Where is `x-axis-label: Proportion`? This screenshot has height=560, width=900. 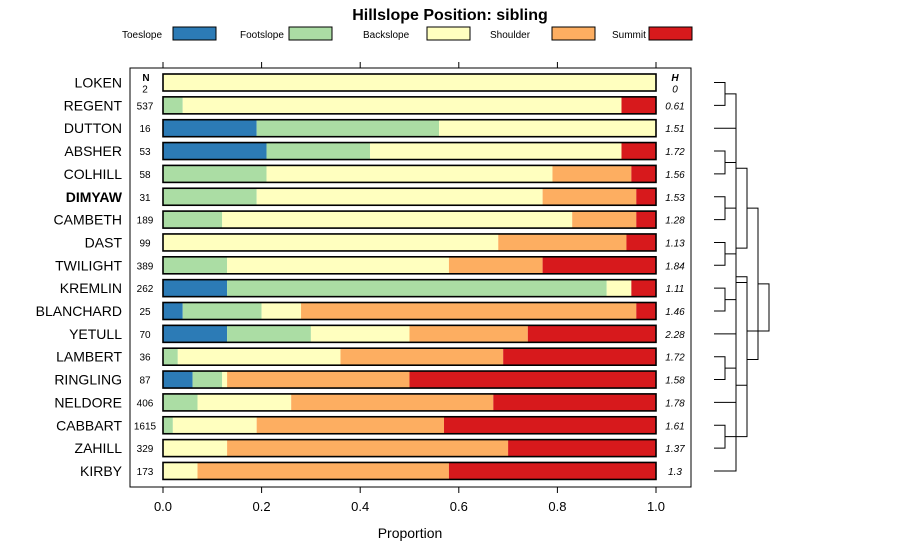
x-axis-label: Proportion is located at coordinates (410, 533).